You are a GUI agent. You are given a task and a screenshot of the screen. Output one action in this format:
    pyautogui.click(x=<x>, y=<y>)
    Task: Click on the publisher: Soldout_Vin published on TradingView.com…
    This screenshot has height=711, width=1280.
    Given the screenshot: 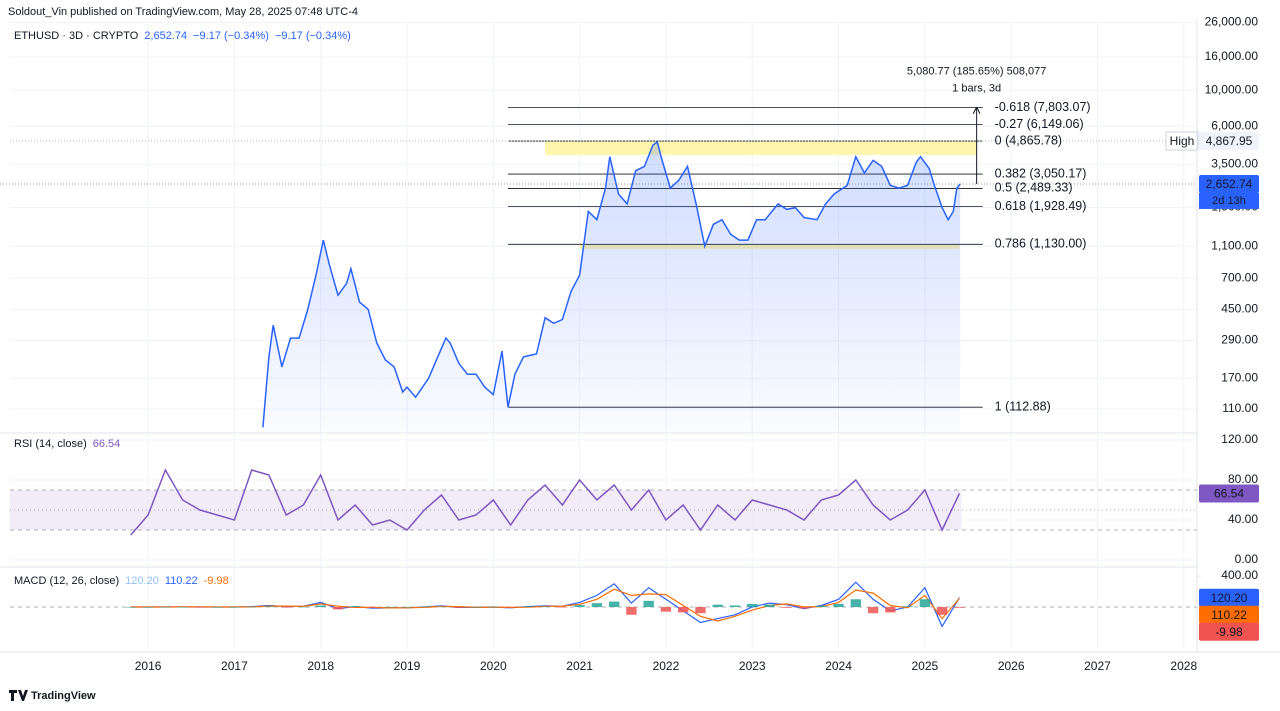 What is the action you would take?
    pyautogui.click(x=183, y=12)
    